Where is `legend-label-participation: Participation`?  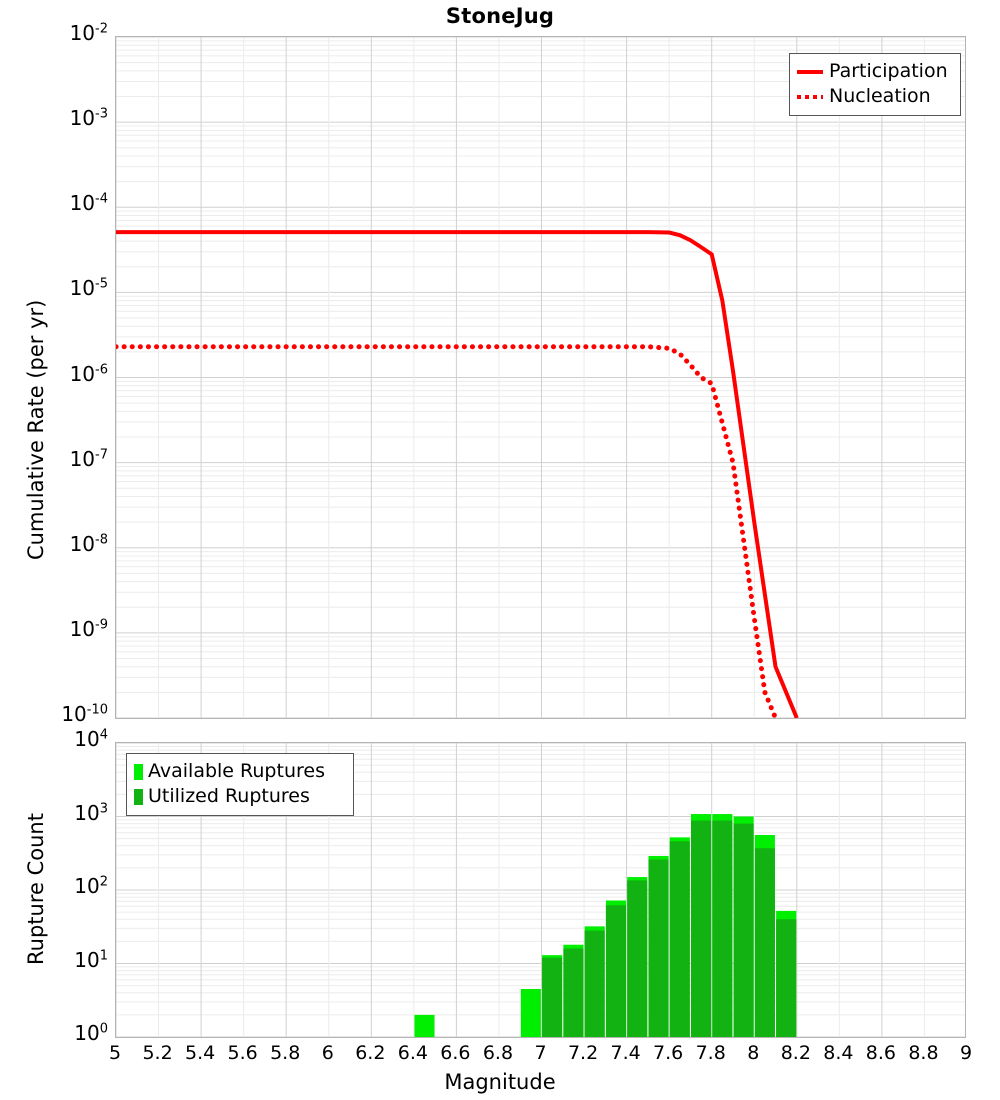 legend-label-participation: Participation is located at coordinates (888, 71).